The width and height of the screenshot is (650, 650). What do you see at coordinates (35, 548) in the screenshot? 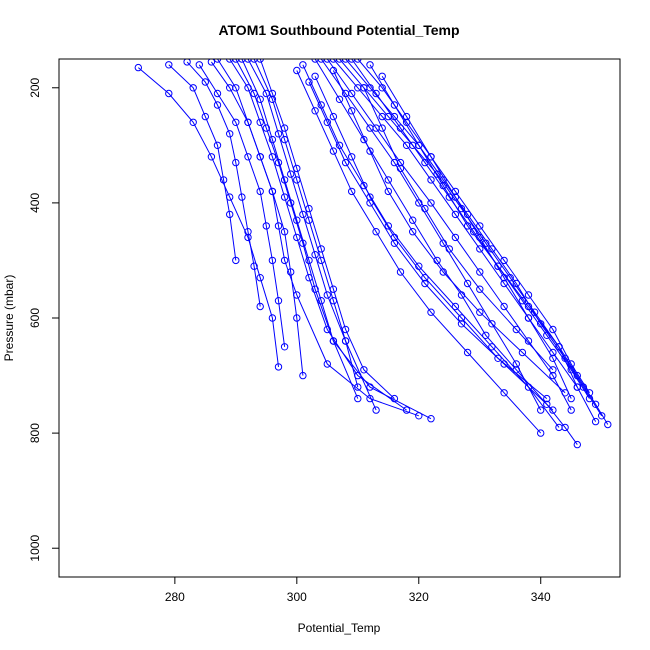
I see `y-tick-label: 1000` at bounding box center [35, 548].